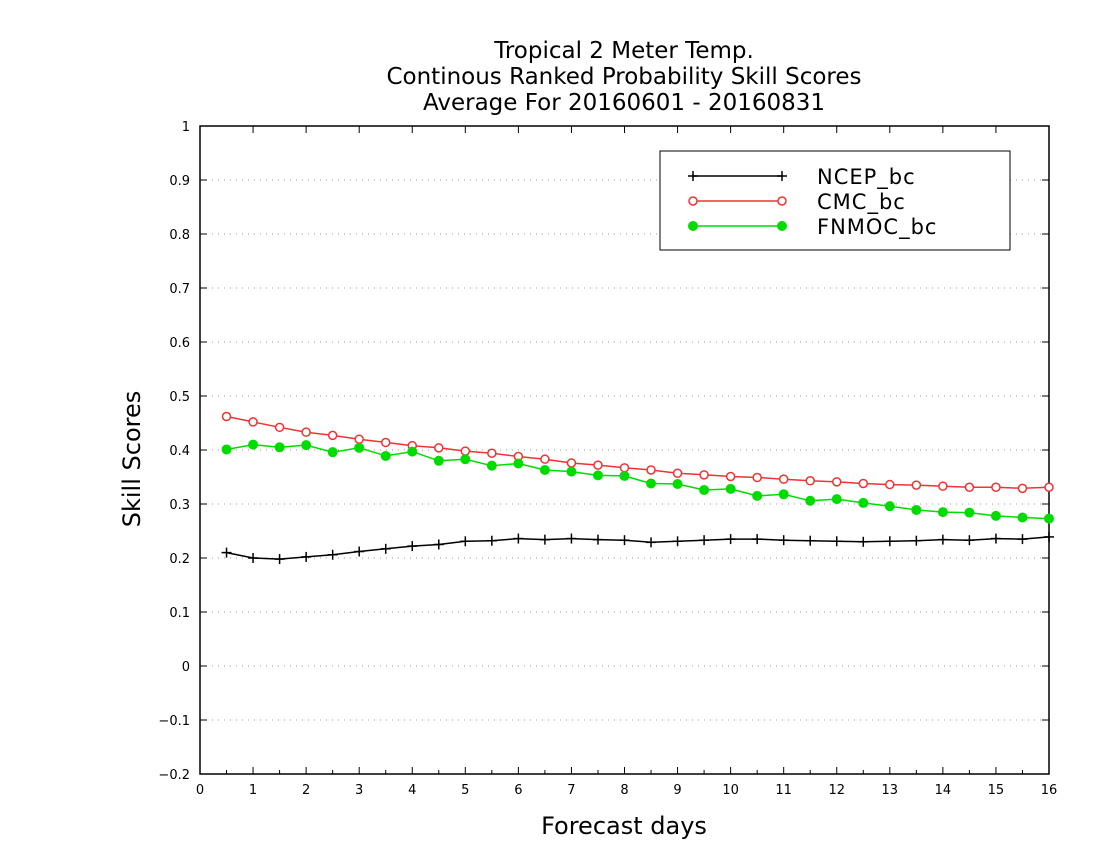  Describe the element at coordinates (186, 667) in the screenshot. I see `y-tick-label: 0` at that location.